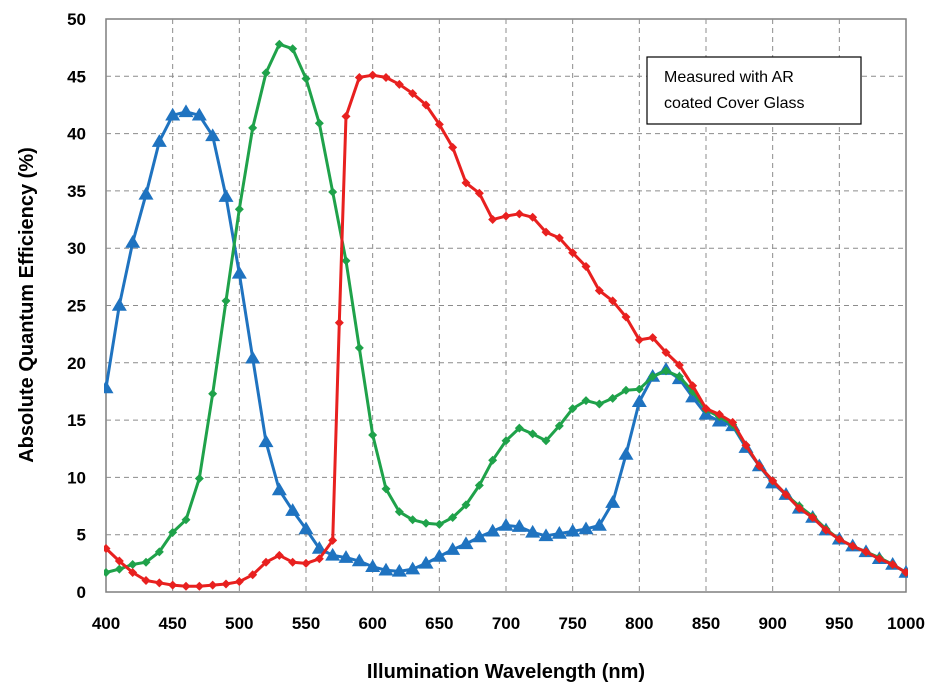 The image size is (935, 689). Describe the element at coordinates (372, 623) in the screenshot. I see `x-tick-label: 600` at that location.